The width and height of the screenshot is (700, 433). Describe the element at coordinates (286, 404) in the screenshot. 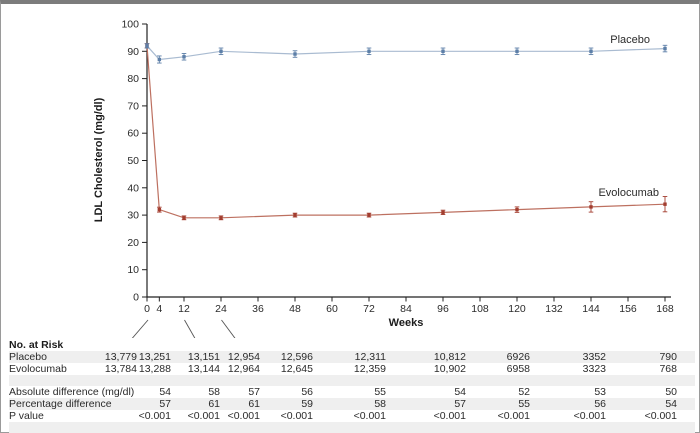

I see `cell: 59` at that location.